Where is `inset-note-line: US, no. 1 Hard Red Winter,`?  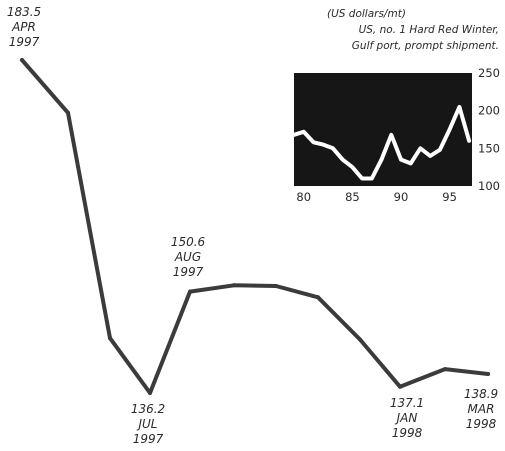
inset-note-line: US, no. 1 Hard Red Winter, is located at coordinates (429, 30).